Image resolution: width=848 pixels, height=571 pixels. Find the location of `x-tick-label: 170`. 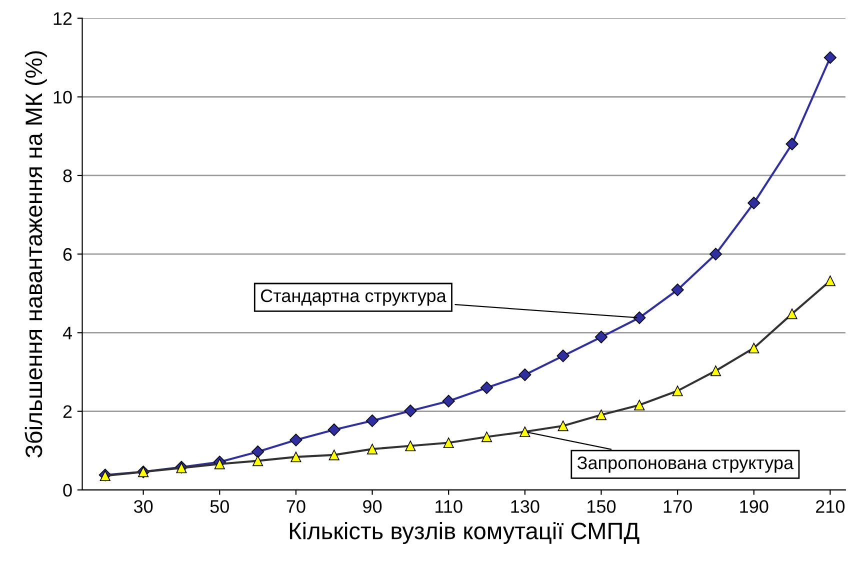

x-tick-label: 170 is located at coordinates (678, 506).